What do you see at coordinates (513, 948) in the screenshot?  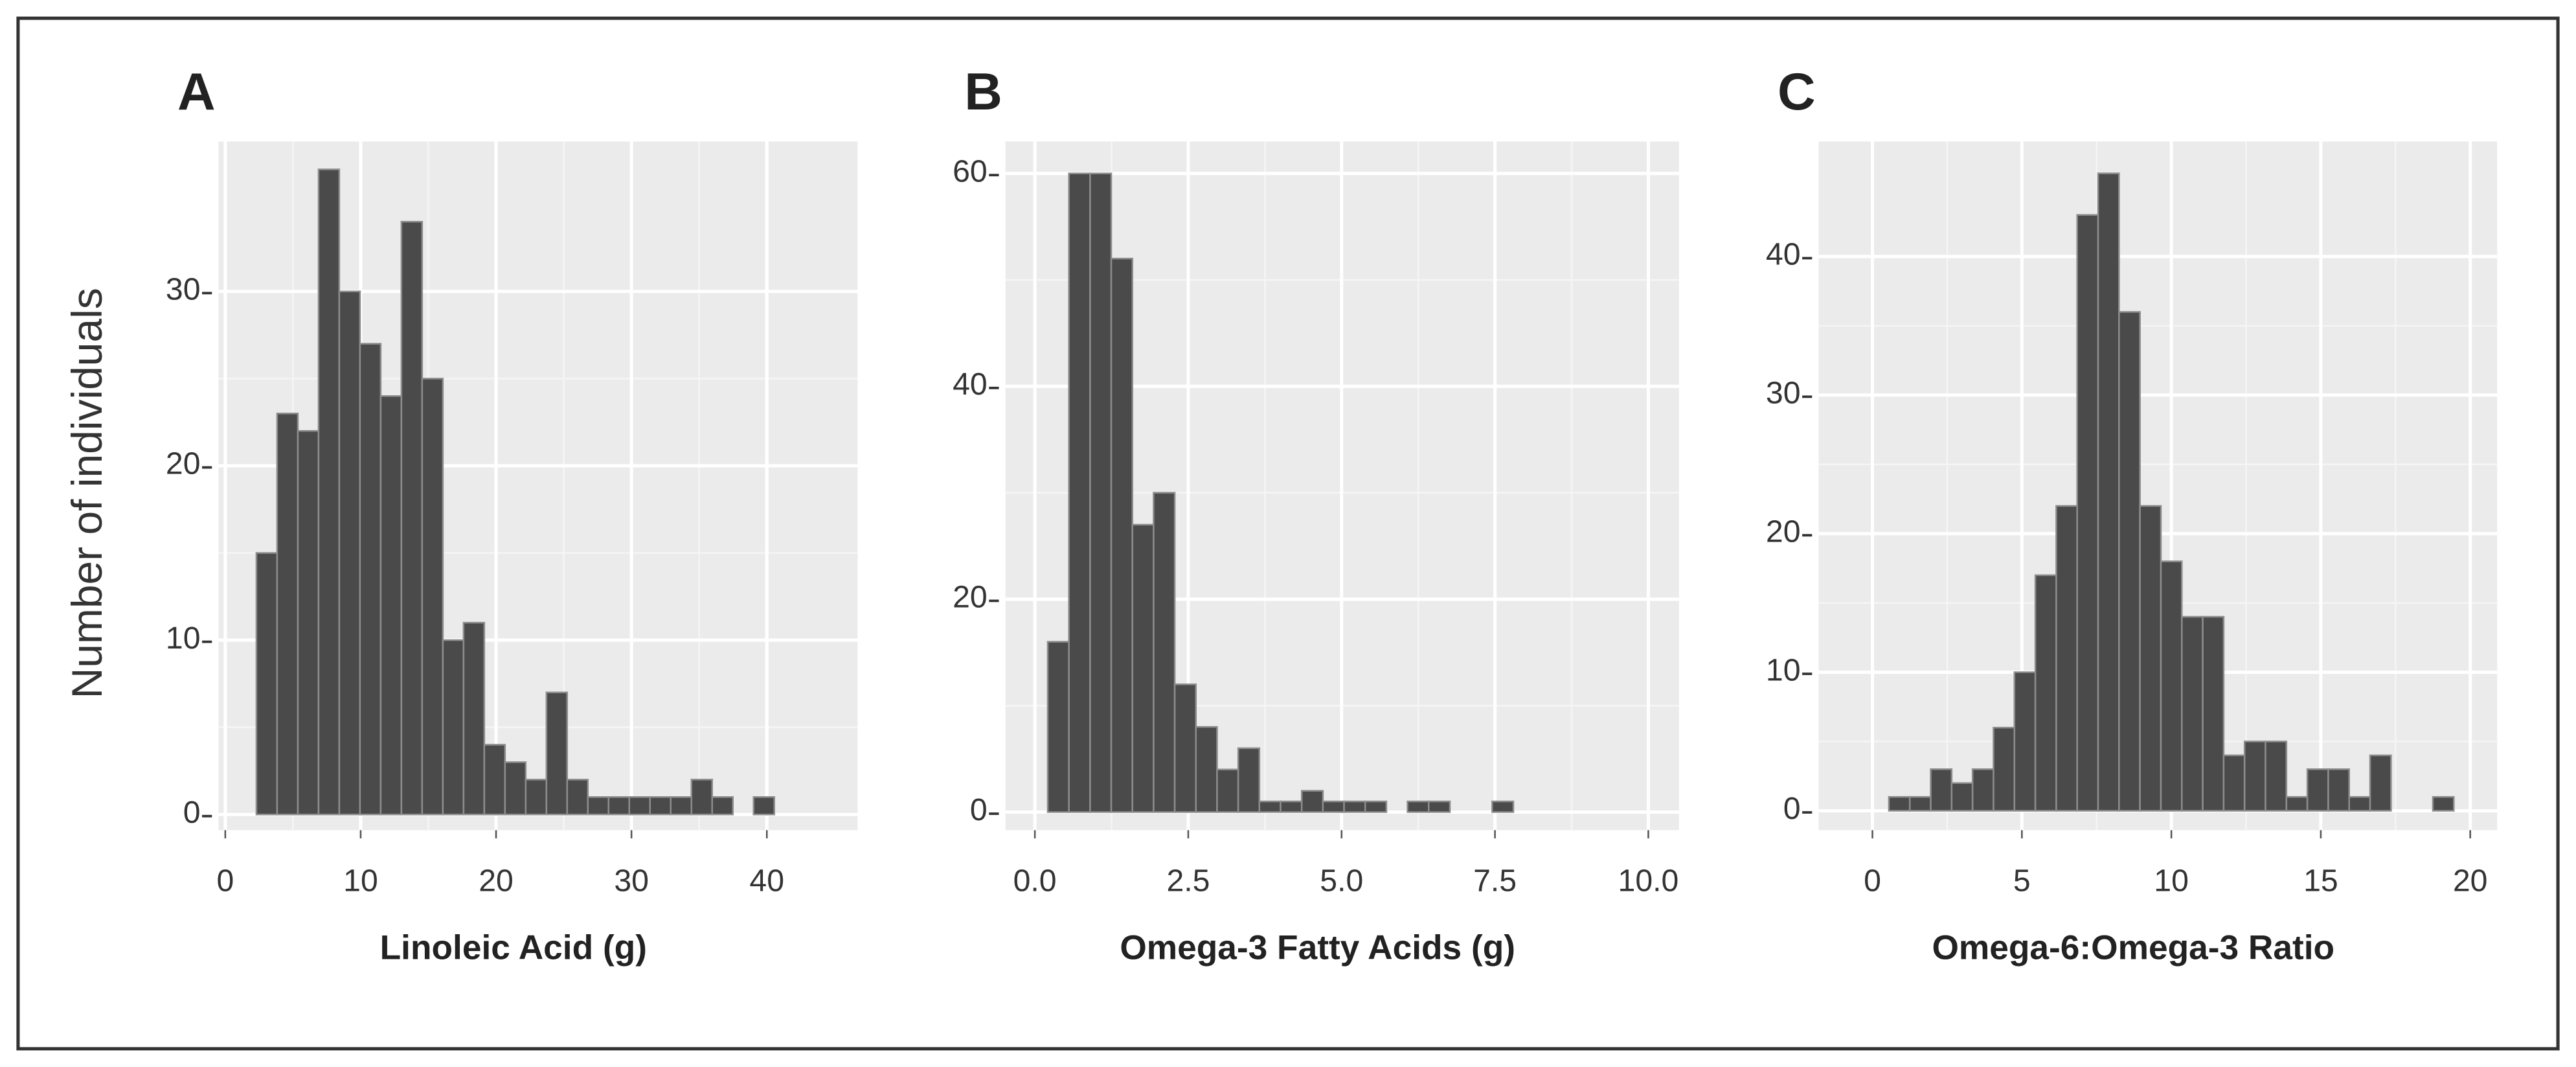 I see `x-axis-label: Linoleic Acid (g)` at bounding box center [513, 948].